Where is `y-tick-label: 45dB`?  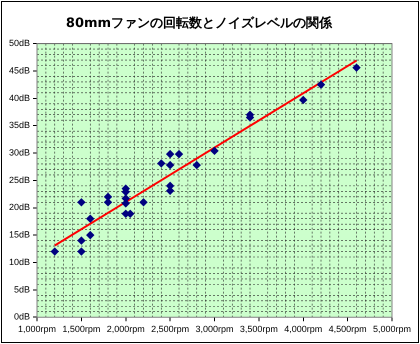
y-tick-label: 45dB is located at coordinates (19, 70).